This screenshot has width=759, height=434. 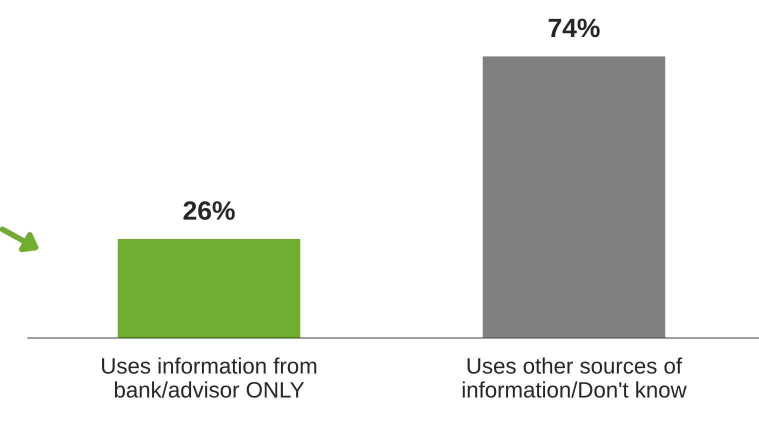 What do you see at coordinates (209, 377) in the screenshot?
I see `x-tick-label: Uses information from bank/advisor ONLY` at bounding box center [209, 377].